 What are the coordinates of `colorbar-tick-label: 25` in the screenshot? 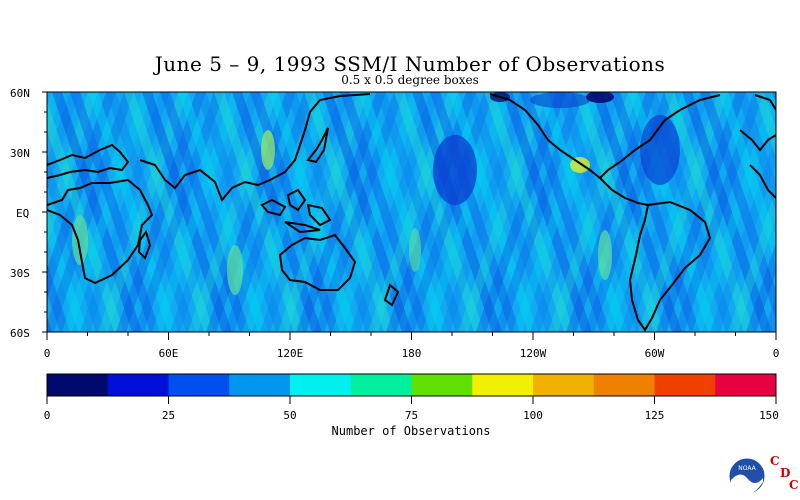 It's located at (168, 415).